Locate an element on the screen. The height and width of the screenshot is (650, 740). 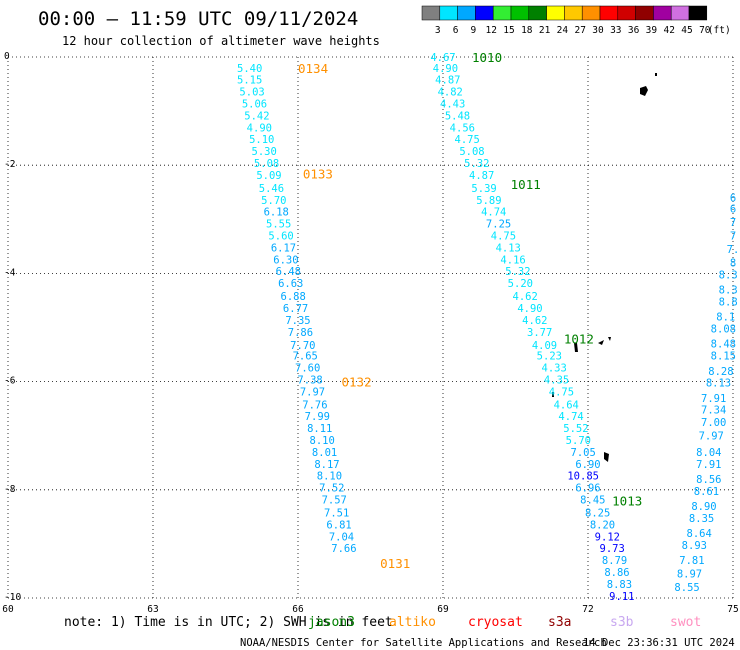
pass-label: 1012 is located at coordinates (579, 338).